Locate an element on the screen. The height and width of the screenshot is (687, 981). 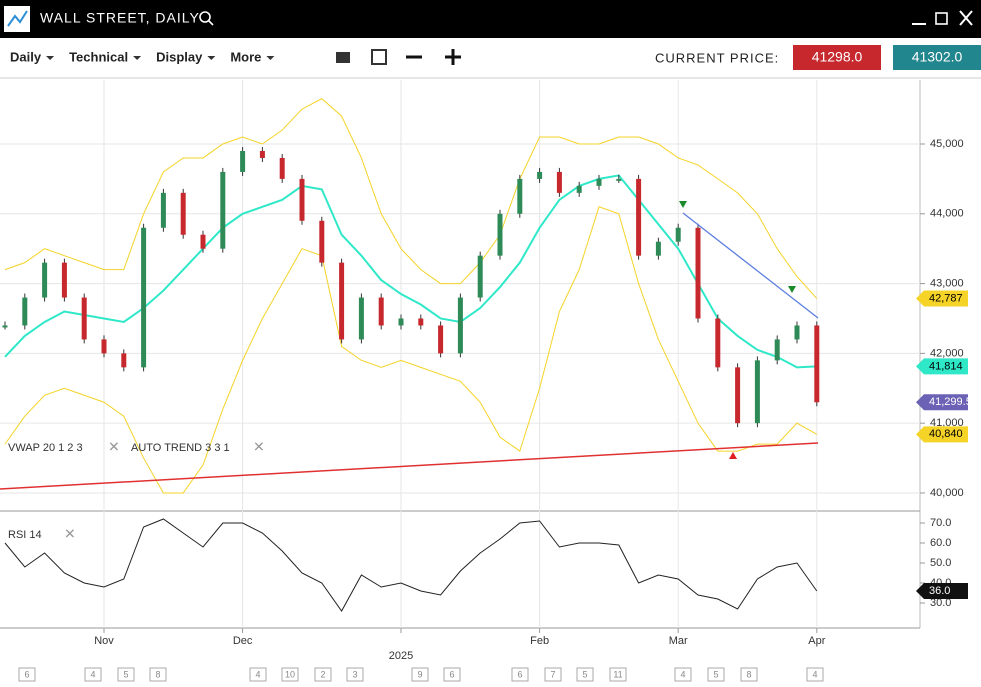
popout-button is located at coordinates (941, 18).